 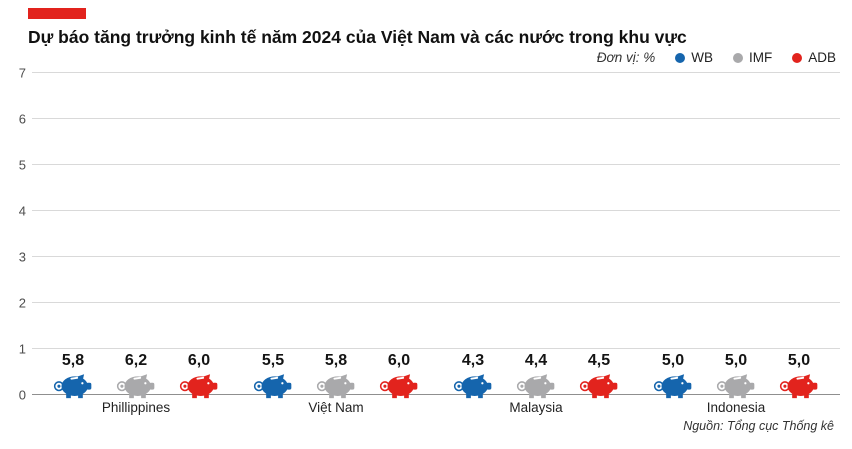 What do you see at coordinates (797, 57) in the screenshot?
I see `adb-dot-icon` at bounding box center [797, 57].